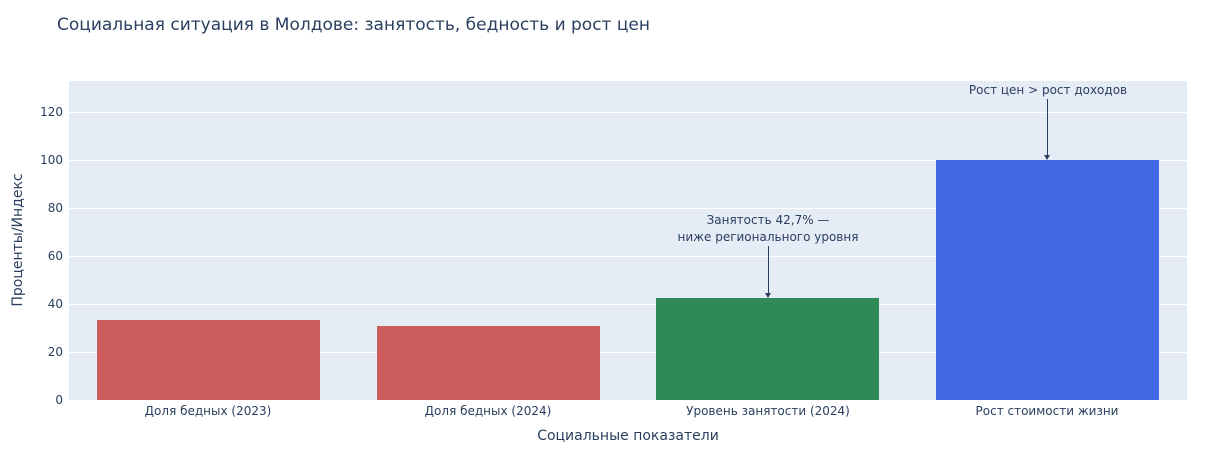 This screenshot has width=1215, height=450. I want to click on ytick-120: 120, so click(51, 112).